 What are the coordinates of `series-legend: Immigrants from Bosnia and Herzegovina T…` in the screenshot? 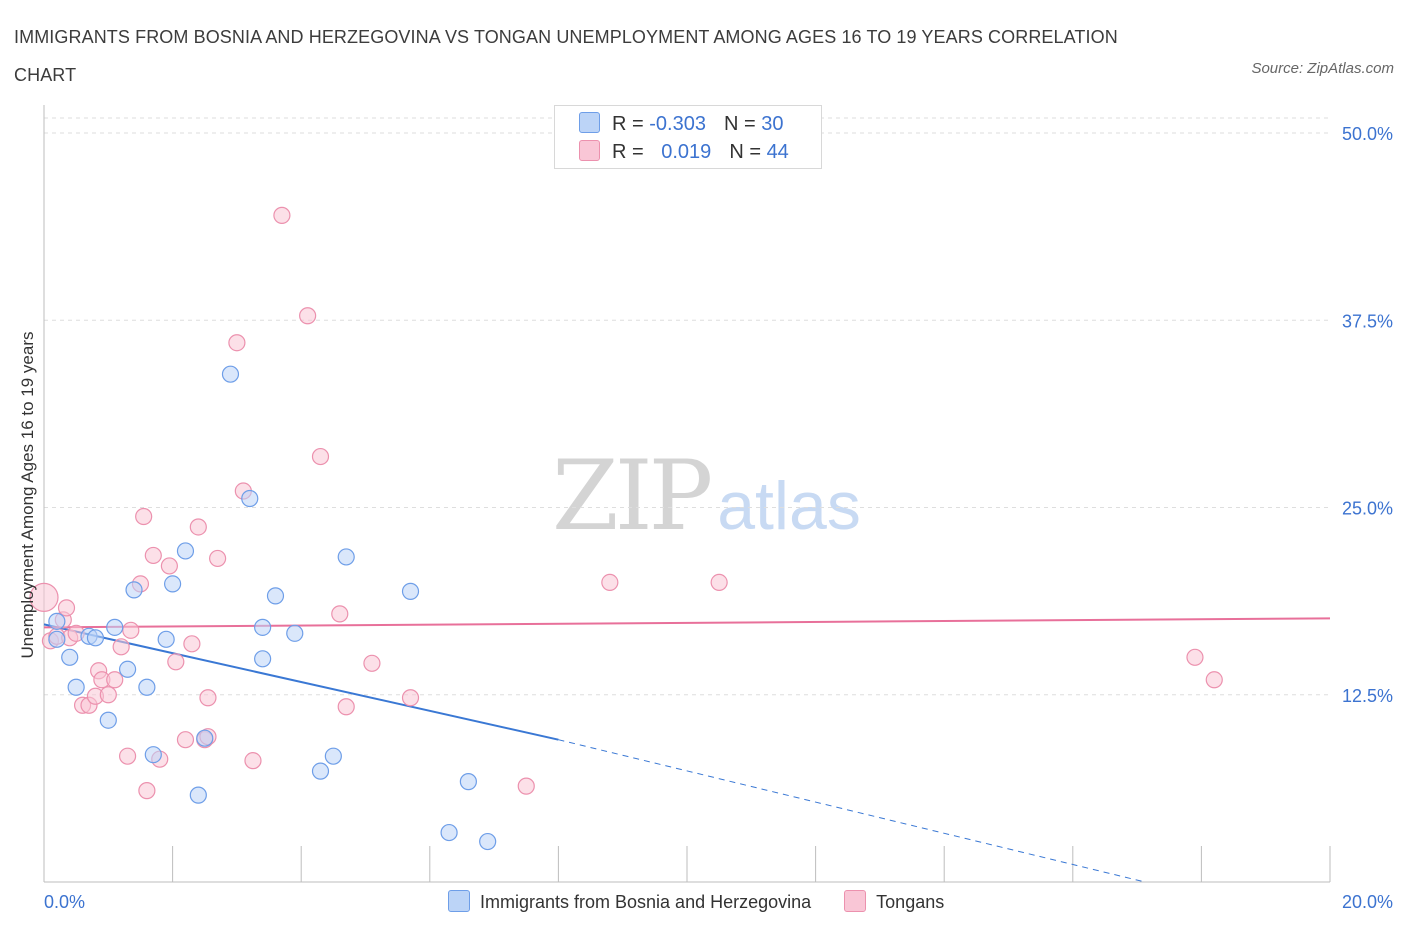 It's located at (710, 901).